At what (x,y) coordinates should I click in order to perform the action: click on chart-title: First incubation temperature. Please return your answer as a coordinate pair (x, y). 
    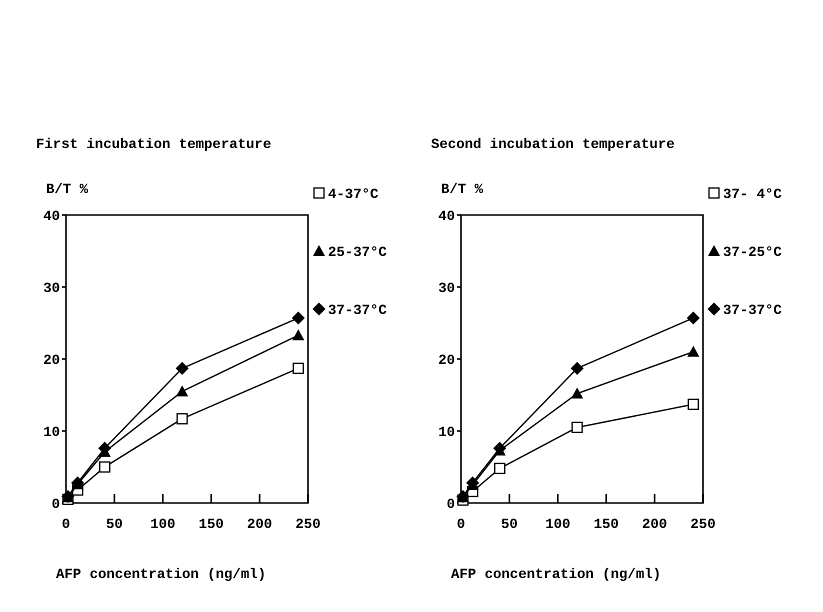
    Looking at the image, I should click on (154, 145).